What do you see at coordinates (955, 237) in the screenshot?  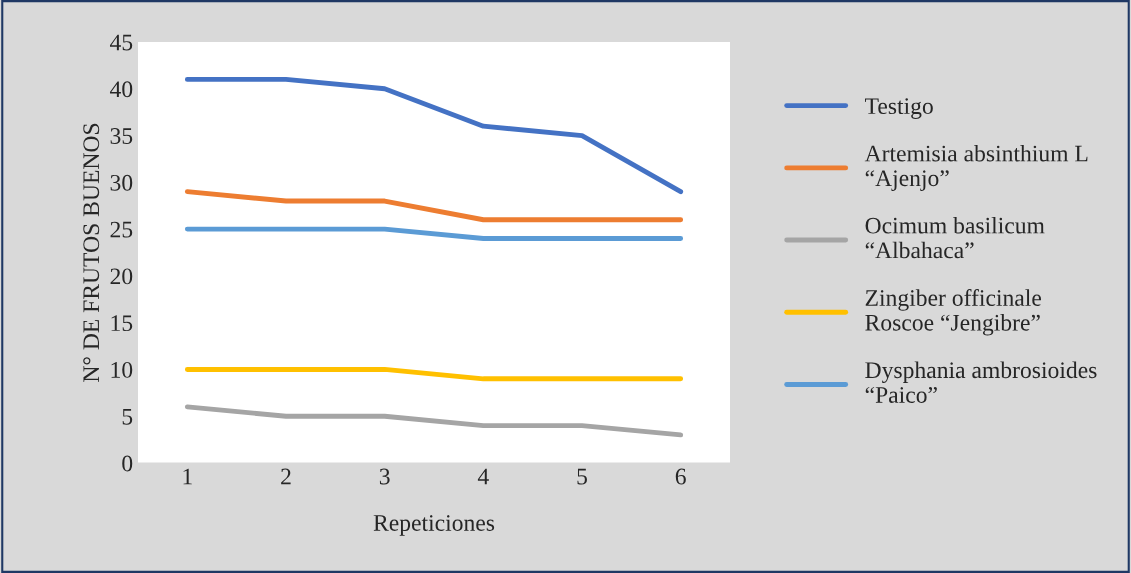 I see `legend-label: Ocimum basilicum “Albahaca”` at bounding box center [955, 237].